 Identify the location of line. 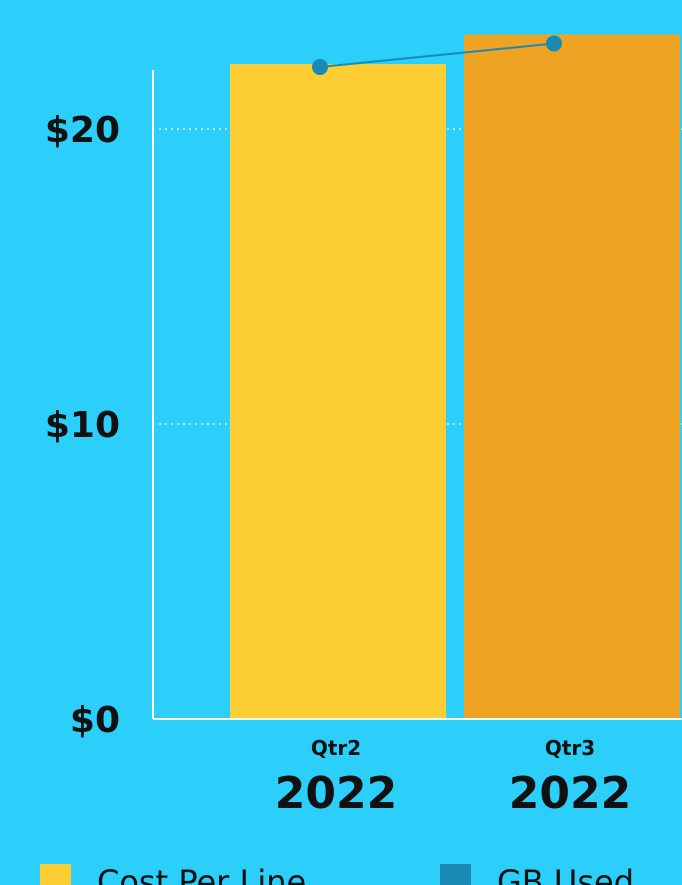
(437, 55).